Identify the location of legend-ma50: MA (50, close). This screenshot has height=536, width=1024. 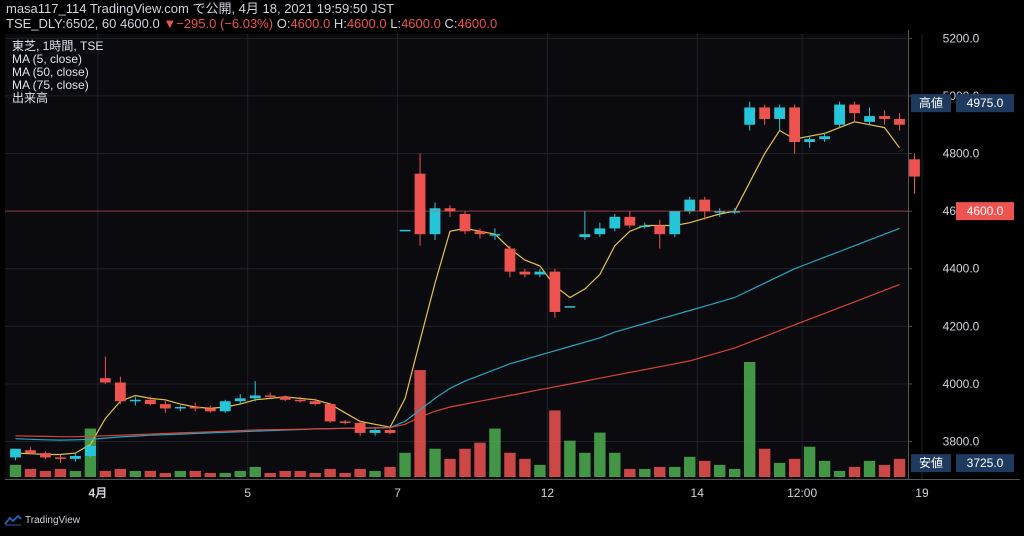
(50, 72).